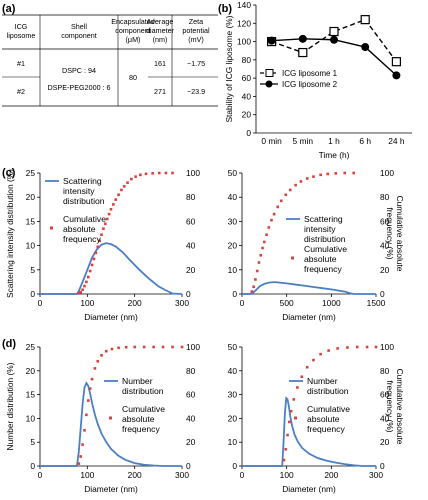 Image resolution: width=428 pixels, height=500 pixels. I want to click on x-tick-label: 1500, so click(376, 303).